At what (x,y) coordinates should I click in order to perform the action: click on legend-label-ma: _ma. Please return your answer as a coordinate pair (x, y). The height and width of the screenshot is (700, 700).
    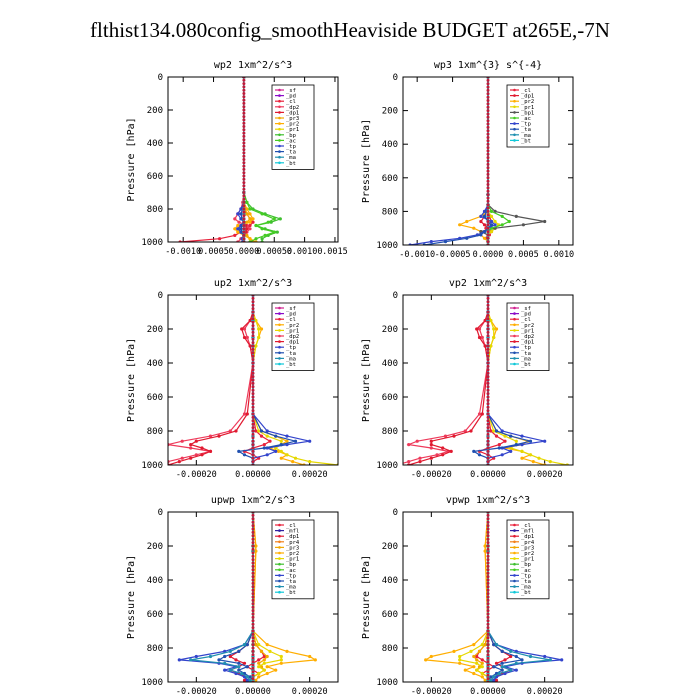
    Looking at the image, I should click on (291, 588).